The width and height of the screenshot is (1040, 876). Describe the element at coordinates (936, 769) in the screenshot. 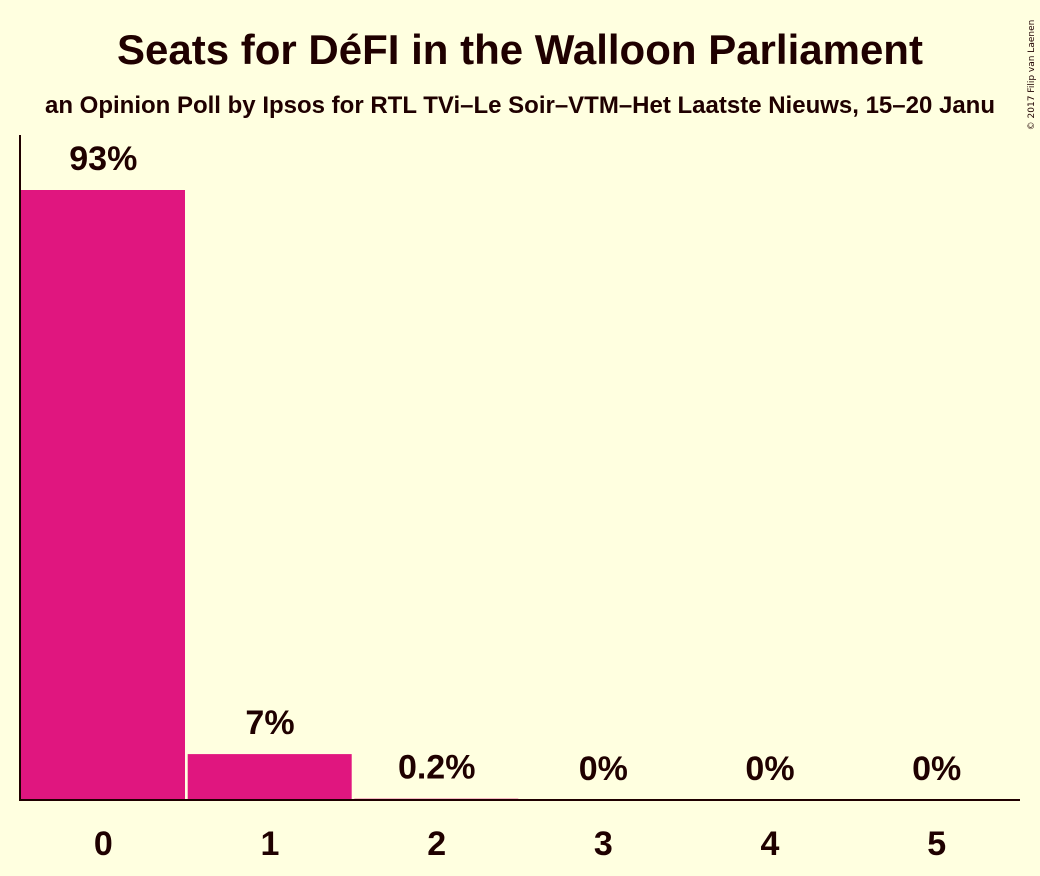

I see `bar-value-label-5: 0%` at that location.